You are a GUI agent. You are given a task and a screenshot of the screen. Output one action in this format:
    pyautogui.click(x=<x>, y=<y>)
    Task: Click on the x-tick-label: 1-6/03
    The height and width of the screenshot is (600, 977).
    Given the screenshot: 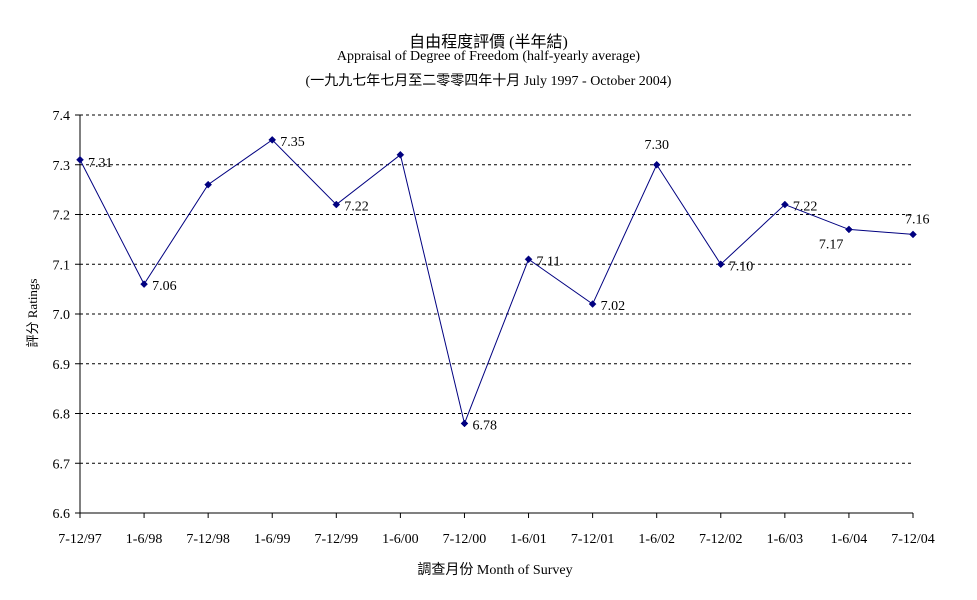 What is the action you would take?
    pyautogui.click(x=785, y=539)
    